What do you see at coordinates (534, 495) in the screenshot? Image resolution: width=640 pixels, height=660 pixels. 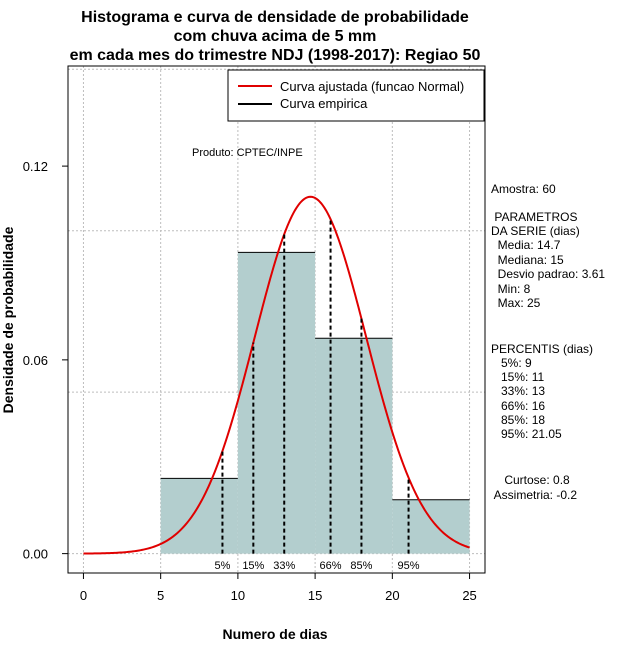 I see `stat-skewness: Assimetria: -0.2` at bounding box center [534, 495].